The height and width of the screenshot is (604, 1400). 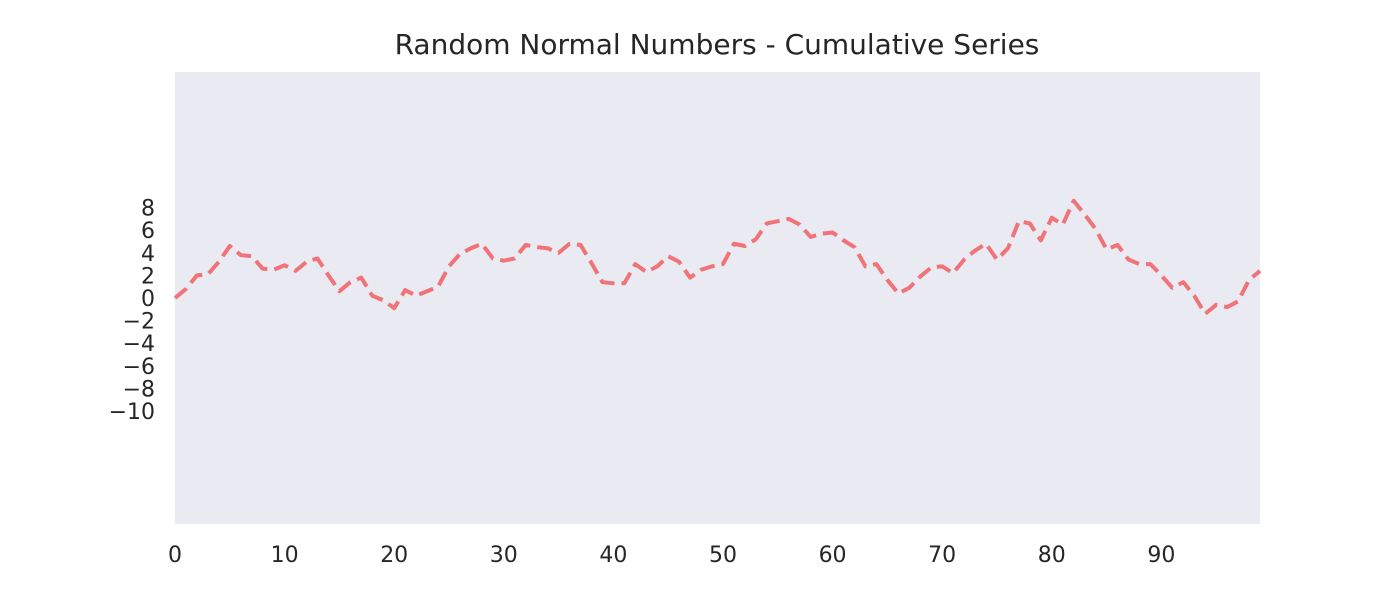 I want to click on x-tick-label: 90, so click(x=1161, y=555).